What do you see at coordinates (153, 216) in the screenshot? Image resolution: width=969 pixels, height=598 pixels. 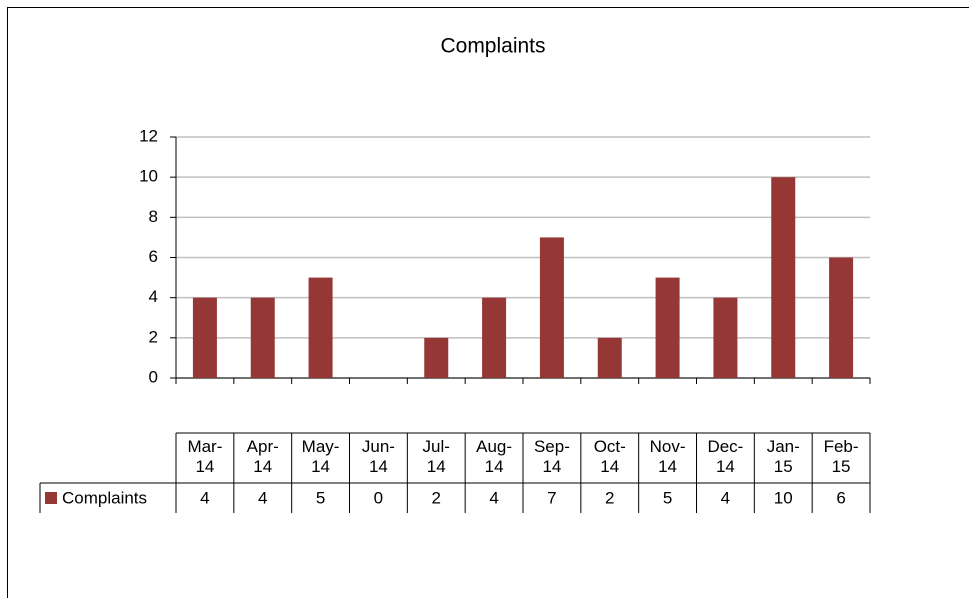 I see `y-tick-label: 8` at bounding box center [153, 216].